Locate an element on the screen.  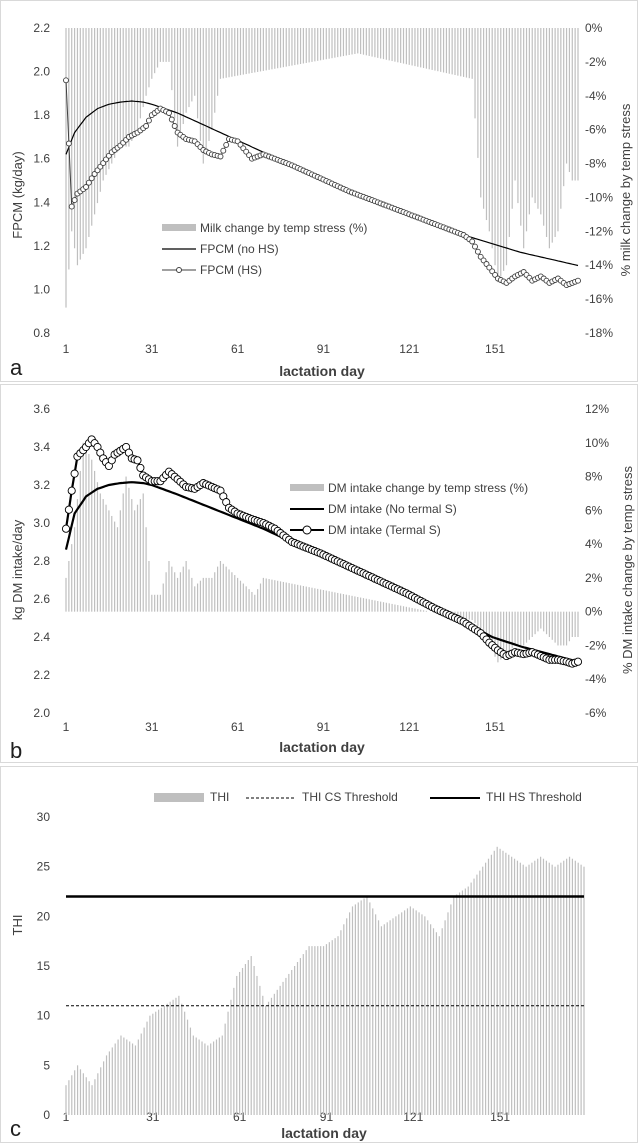
panel-a-x-tick-5: 151 is located at coordinates (495, 349).